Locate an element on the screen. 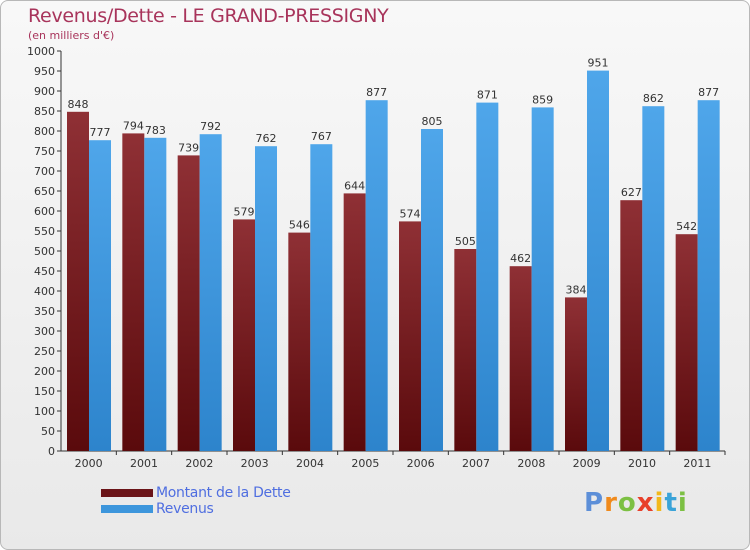 The width and height of the screenshot is (750, 550). y-tick-label: 350 is located at coordinates (44, 311).